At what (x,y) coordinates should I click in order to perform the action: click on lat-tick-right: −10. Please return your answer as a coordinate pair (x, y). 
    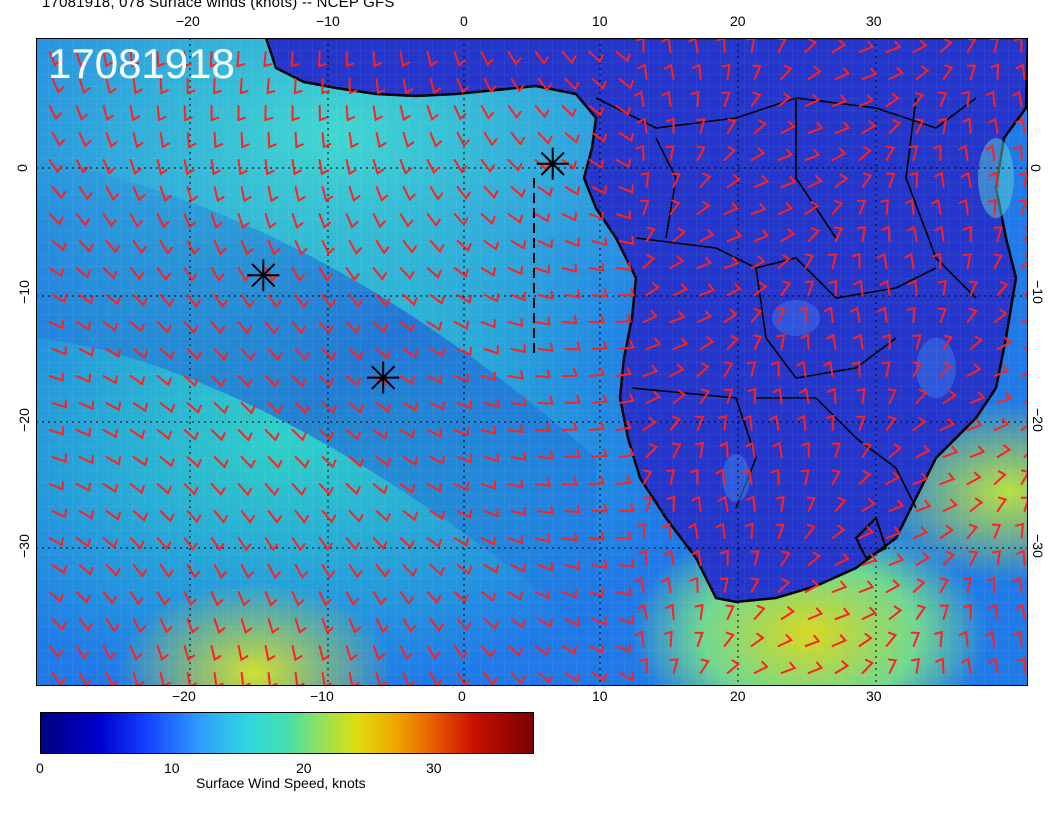
    Looking at the image, I should click on (1037, 292).